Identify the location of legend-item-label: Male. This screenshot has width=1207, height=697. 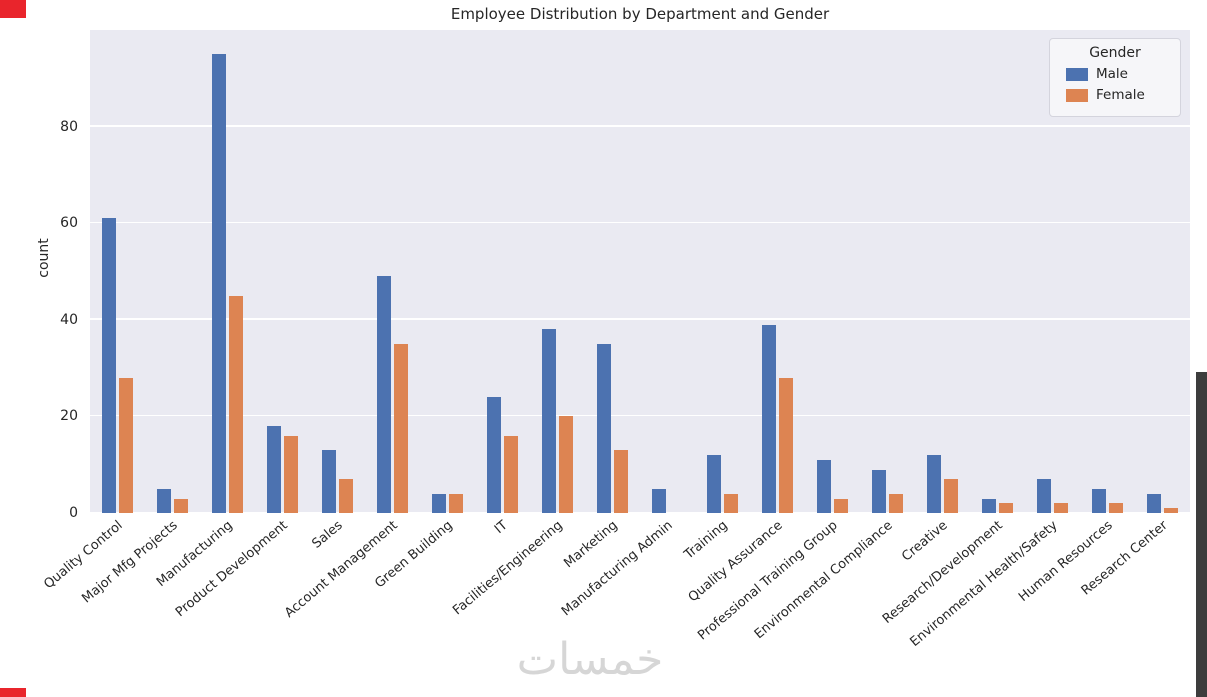
(1112, 74).